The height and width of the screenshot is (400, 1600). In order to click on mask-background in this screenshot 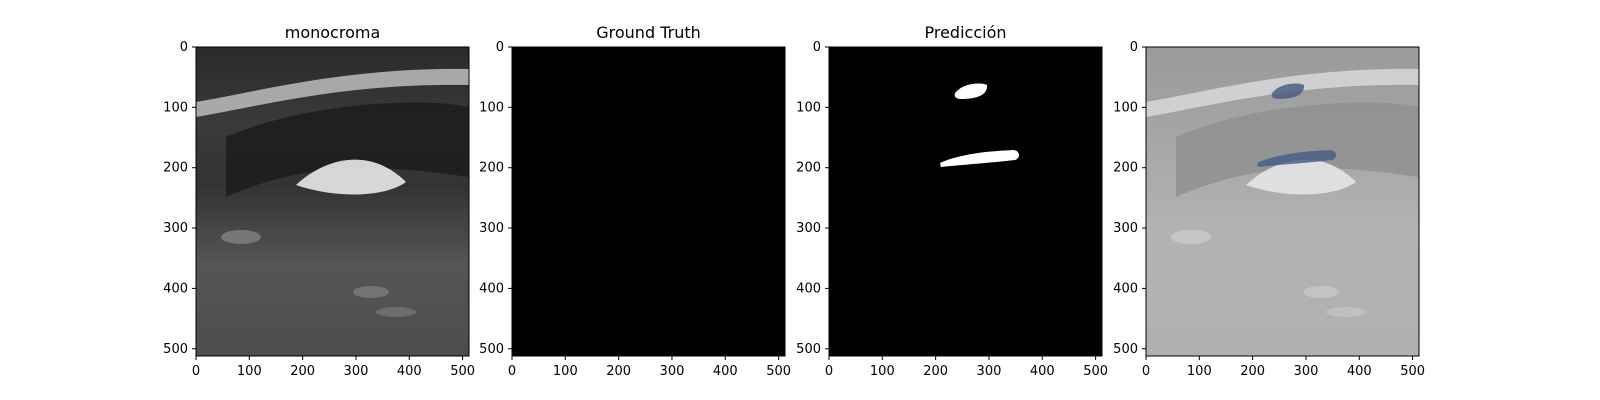, I will do `click(648, 201)`.